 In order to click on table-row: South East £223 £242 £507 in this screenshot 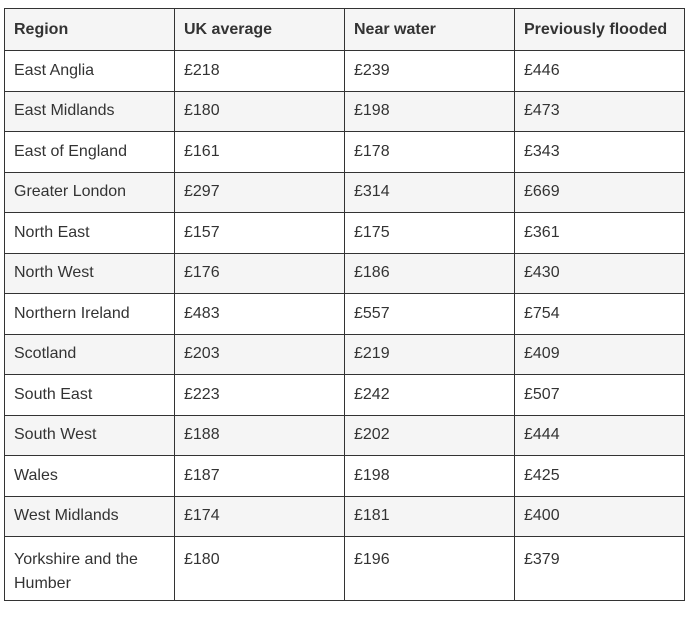, I will do `click(344, 395)`.